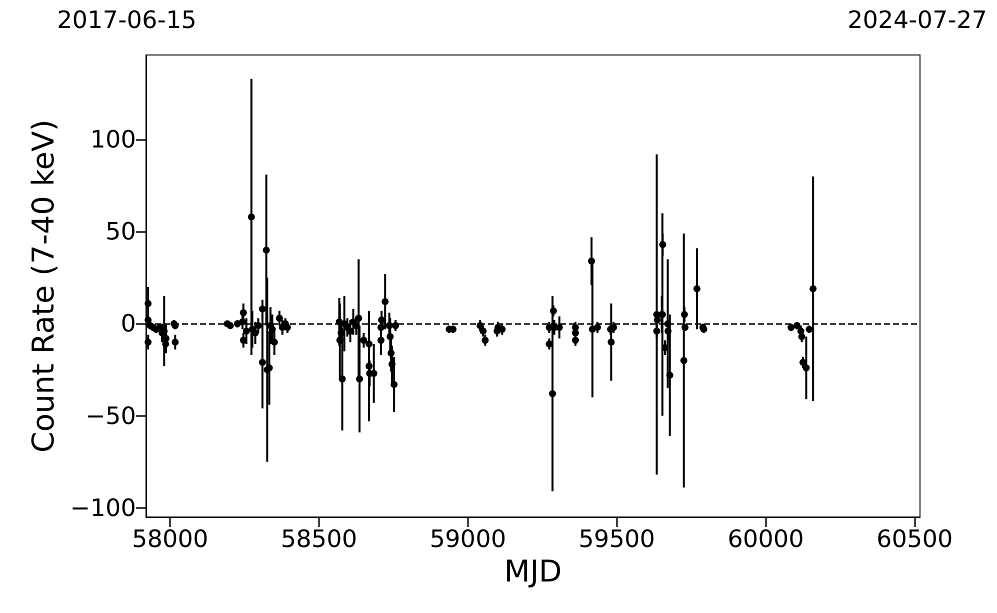 This screenshot has height=613, width=997. What do you see at coordinates (170, 539) in the screenshot?
I see `x-tick-label: 58000` at bounding box center [170, 539].